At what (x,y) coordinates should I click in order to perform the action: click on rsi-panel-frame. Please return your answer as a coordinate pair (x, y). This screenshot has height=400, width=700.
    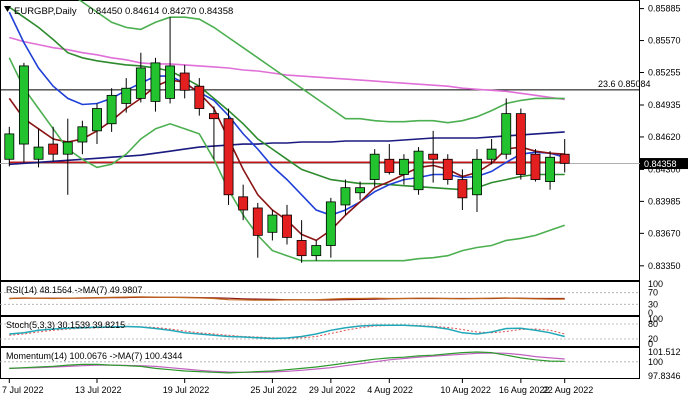
    Looking at the image, I should click on (320, 298).